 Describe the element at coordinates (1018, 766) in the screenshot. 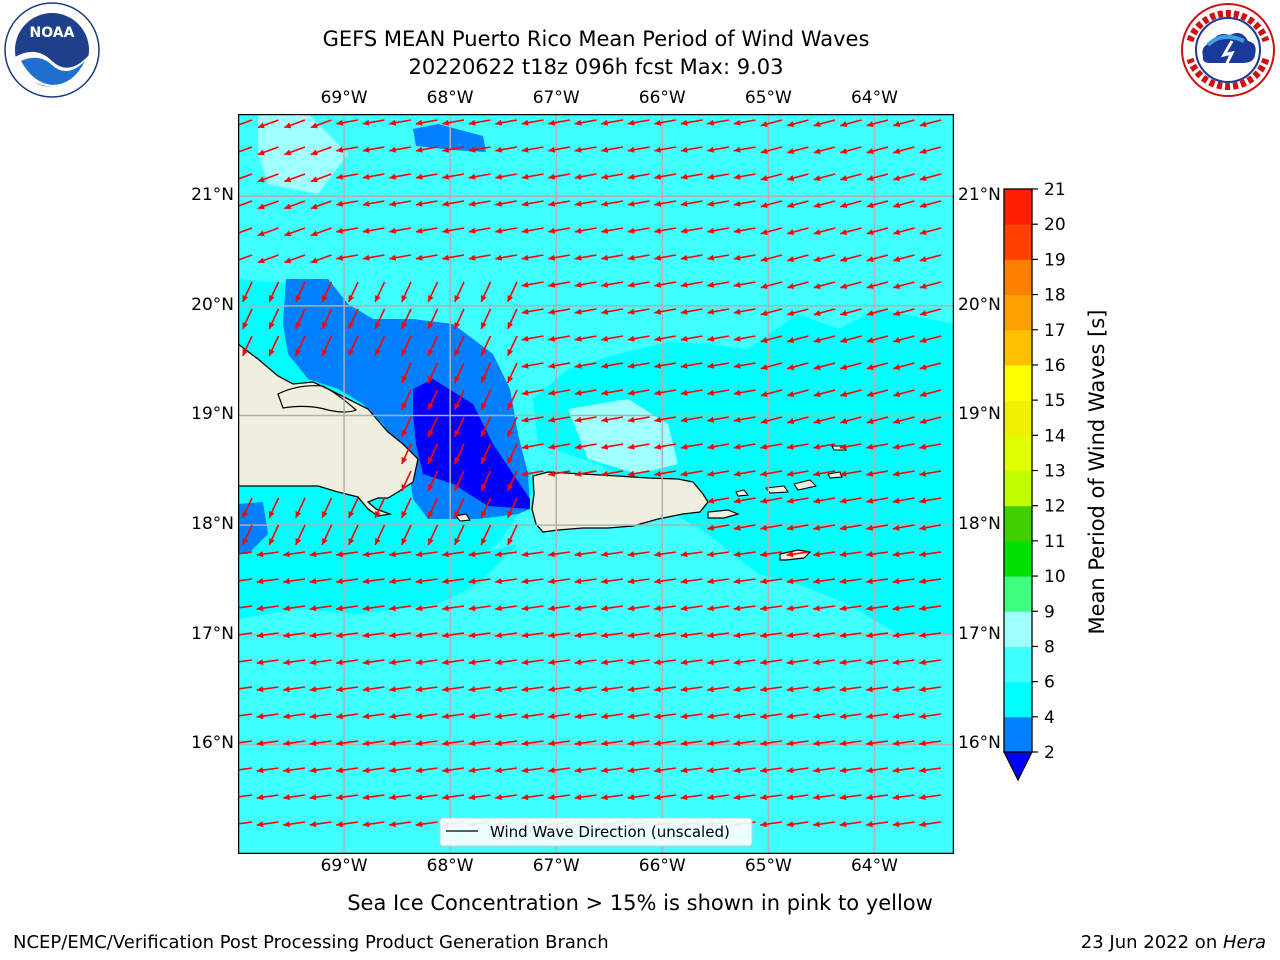

I see `colorbar-under-triangle` at that location.